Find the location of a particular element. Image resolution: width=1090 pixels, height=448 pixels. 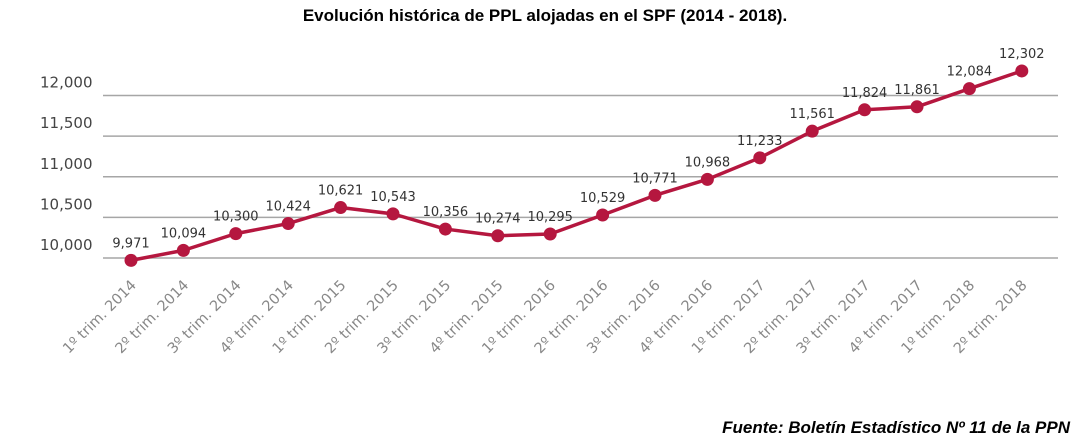

data-label: 10,771 is located at coordinates (655, 178).